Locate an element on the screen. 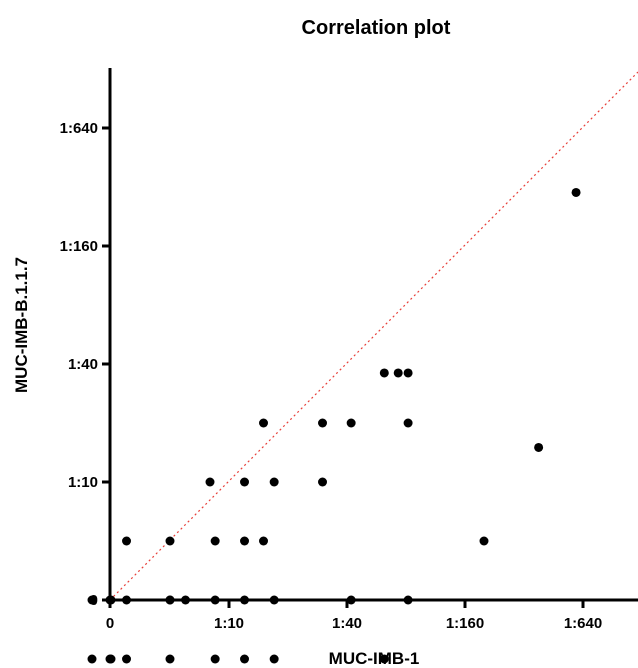 This screenshot has width=638, height=668. y-tick-label: 1:10 is located at coordinates (83, 482).